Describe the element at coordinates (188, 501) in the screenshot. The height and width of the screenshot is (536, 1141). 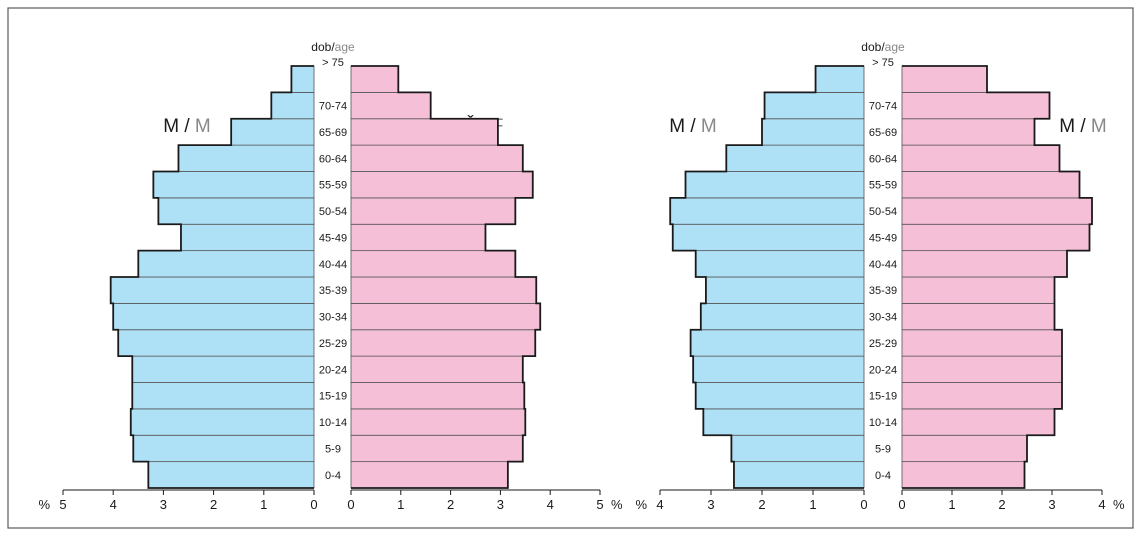
I see `left-axis-ticks: 5 4 3 2 1 0` at that location.